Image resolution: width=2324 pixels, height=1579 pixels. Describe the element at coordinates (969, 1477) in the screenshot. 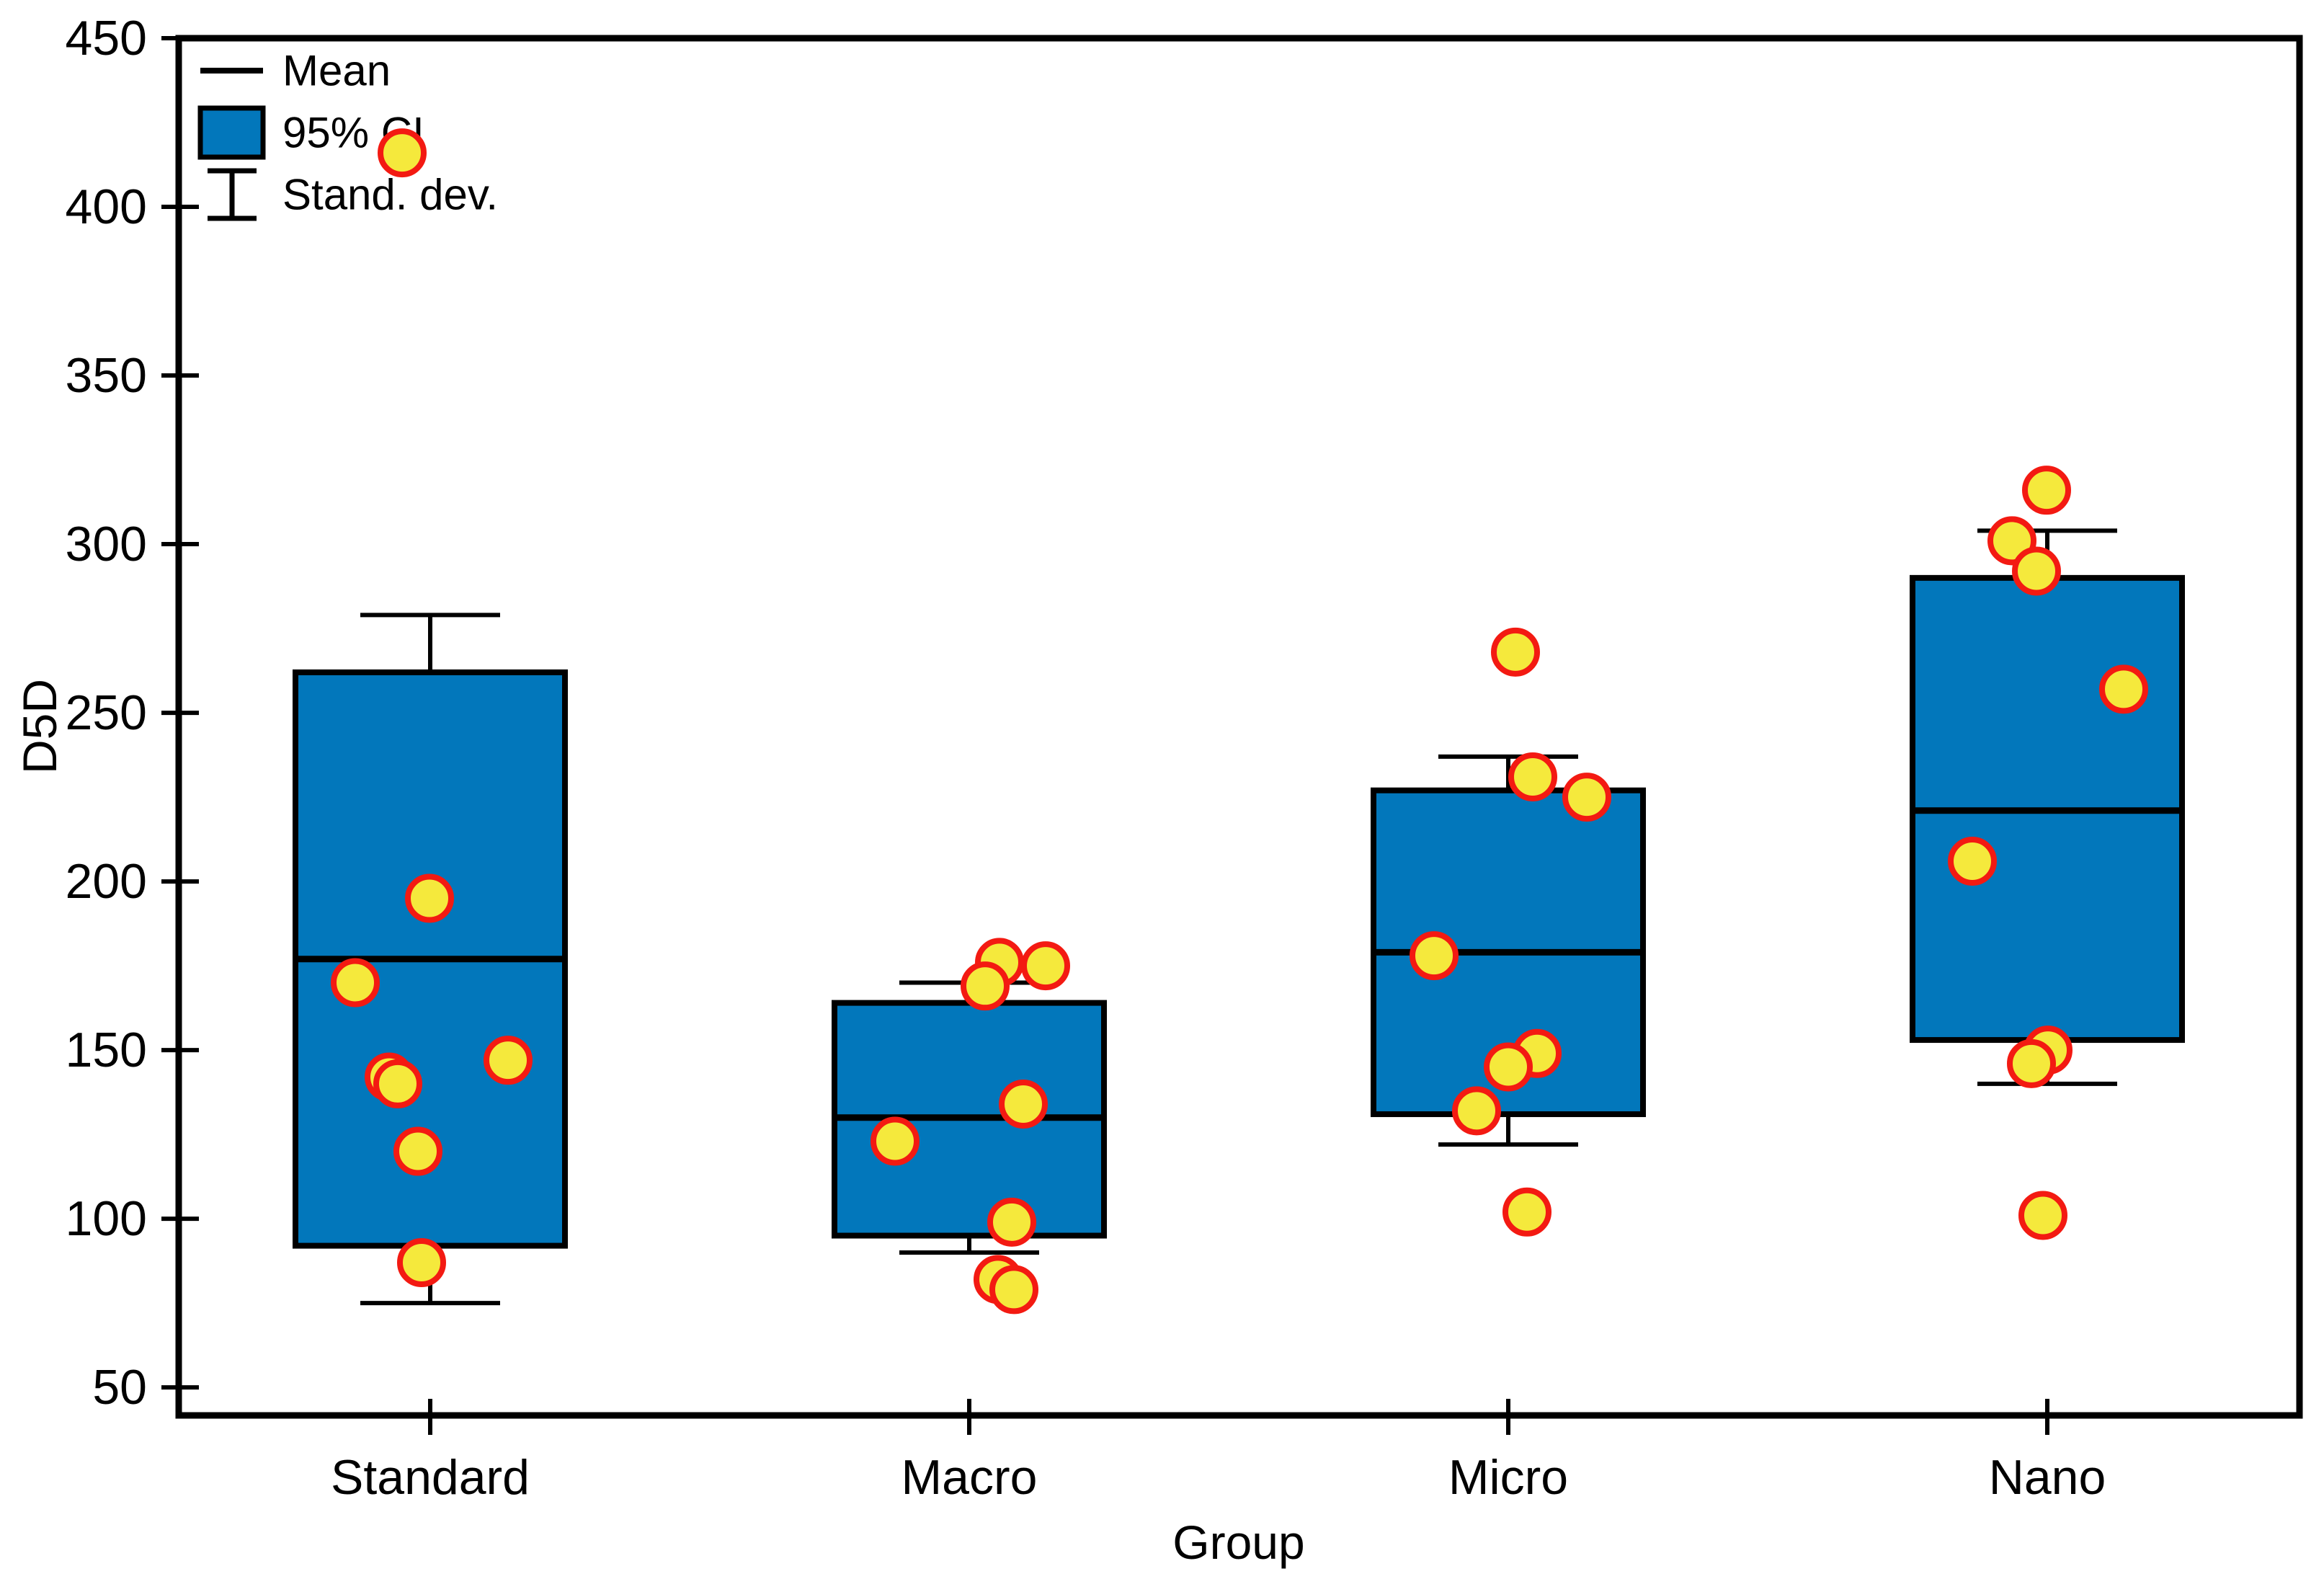

I see `x-tick-label: Macro` at that location.